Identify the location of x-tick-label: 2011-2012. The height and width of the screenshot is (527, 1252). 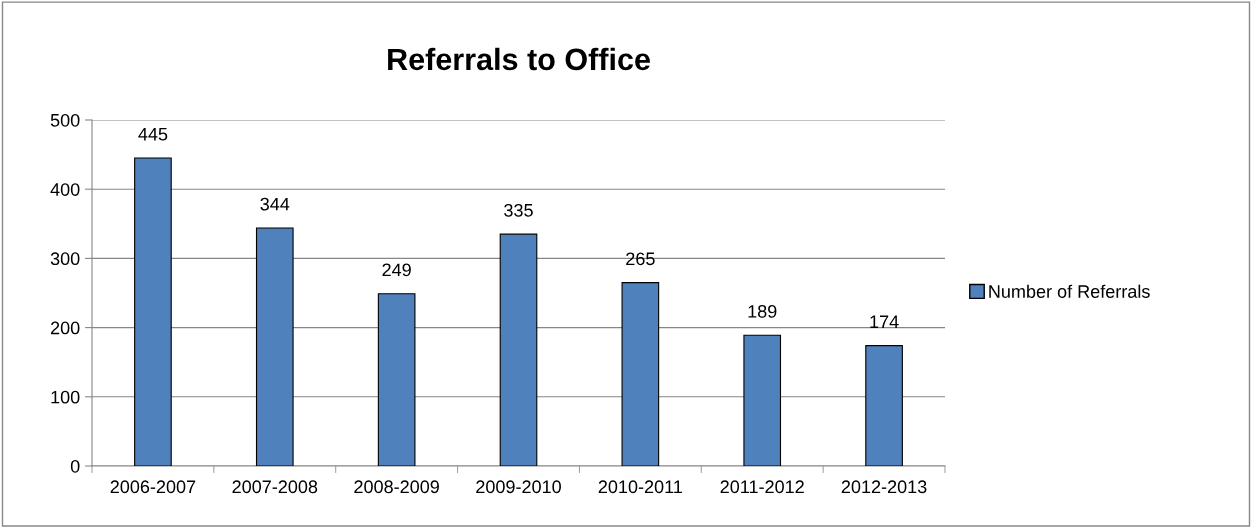
(762, 487).